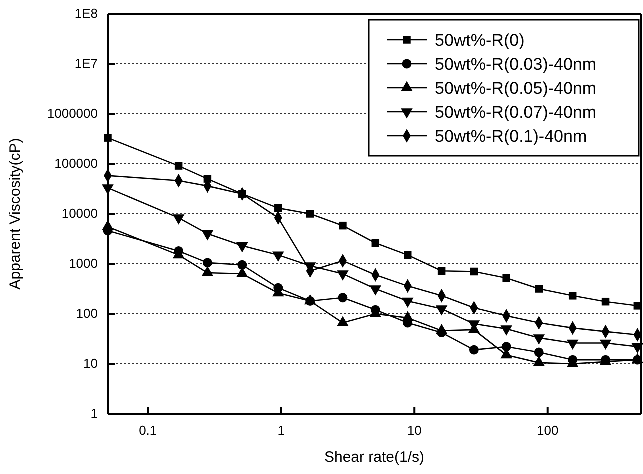  I want to click on y-tick-label: 1000000, so click(72, 114).